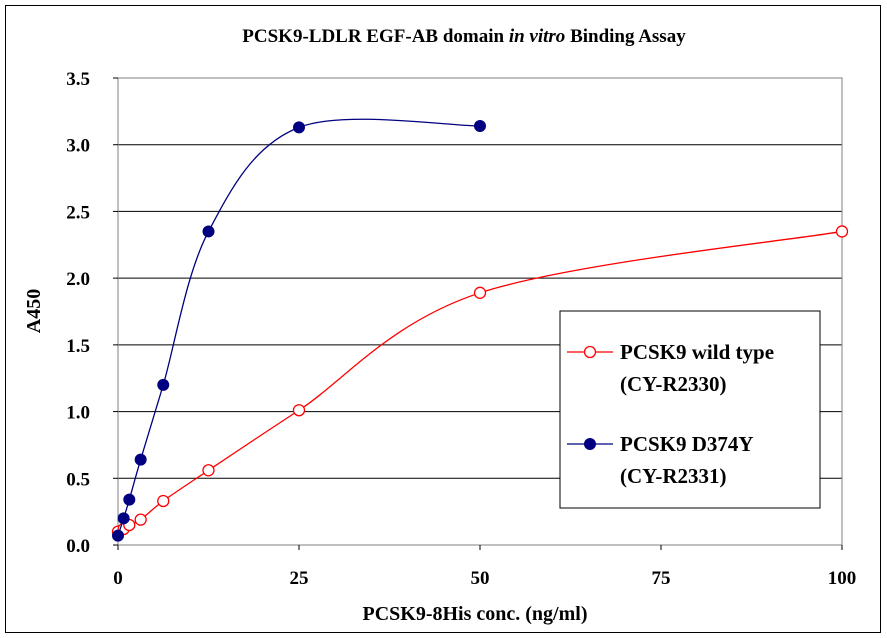 The image size is (887, 638). I want to click on y-tick-label: 0.5, so click(78, 479).